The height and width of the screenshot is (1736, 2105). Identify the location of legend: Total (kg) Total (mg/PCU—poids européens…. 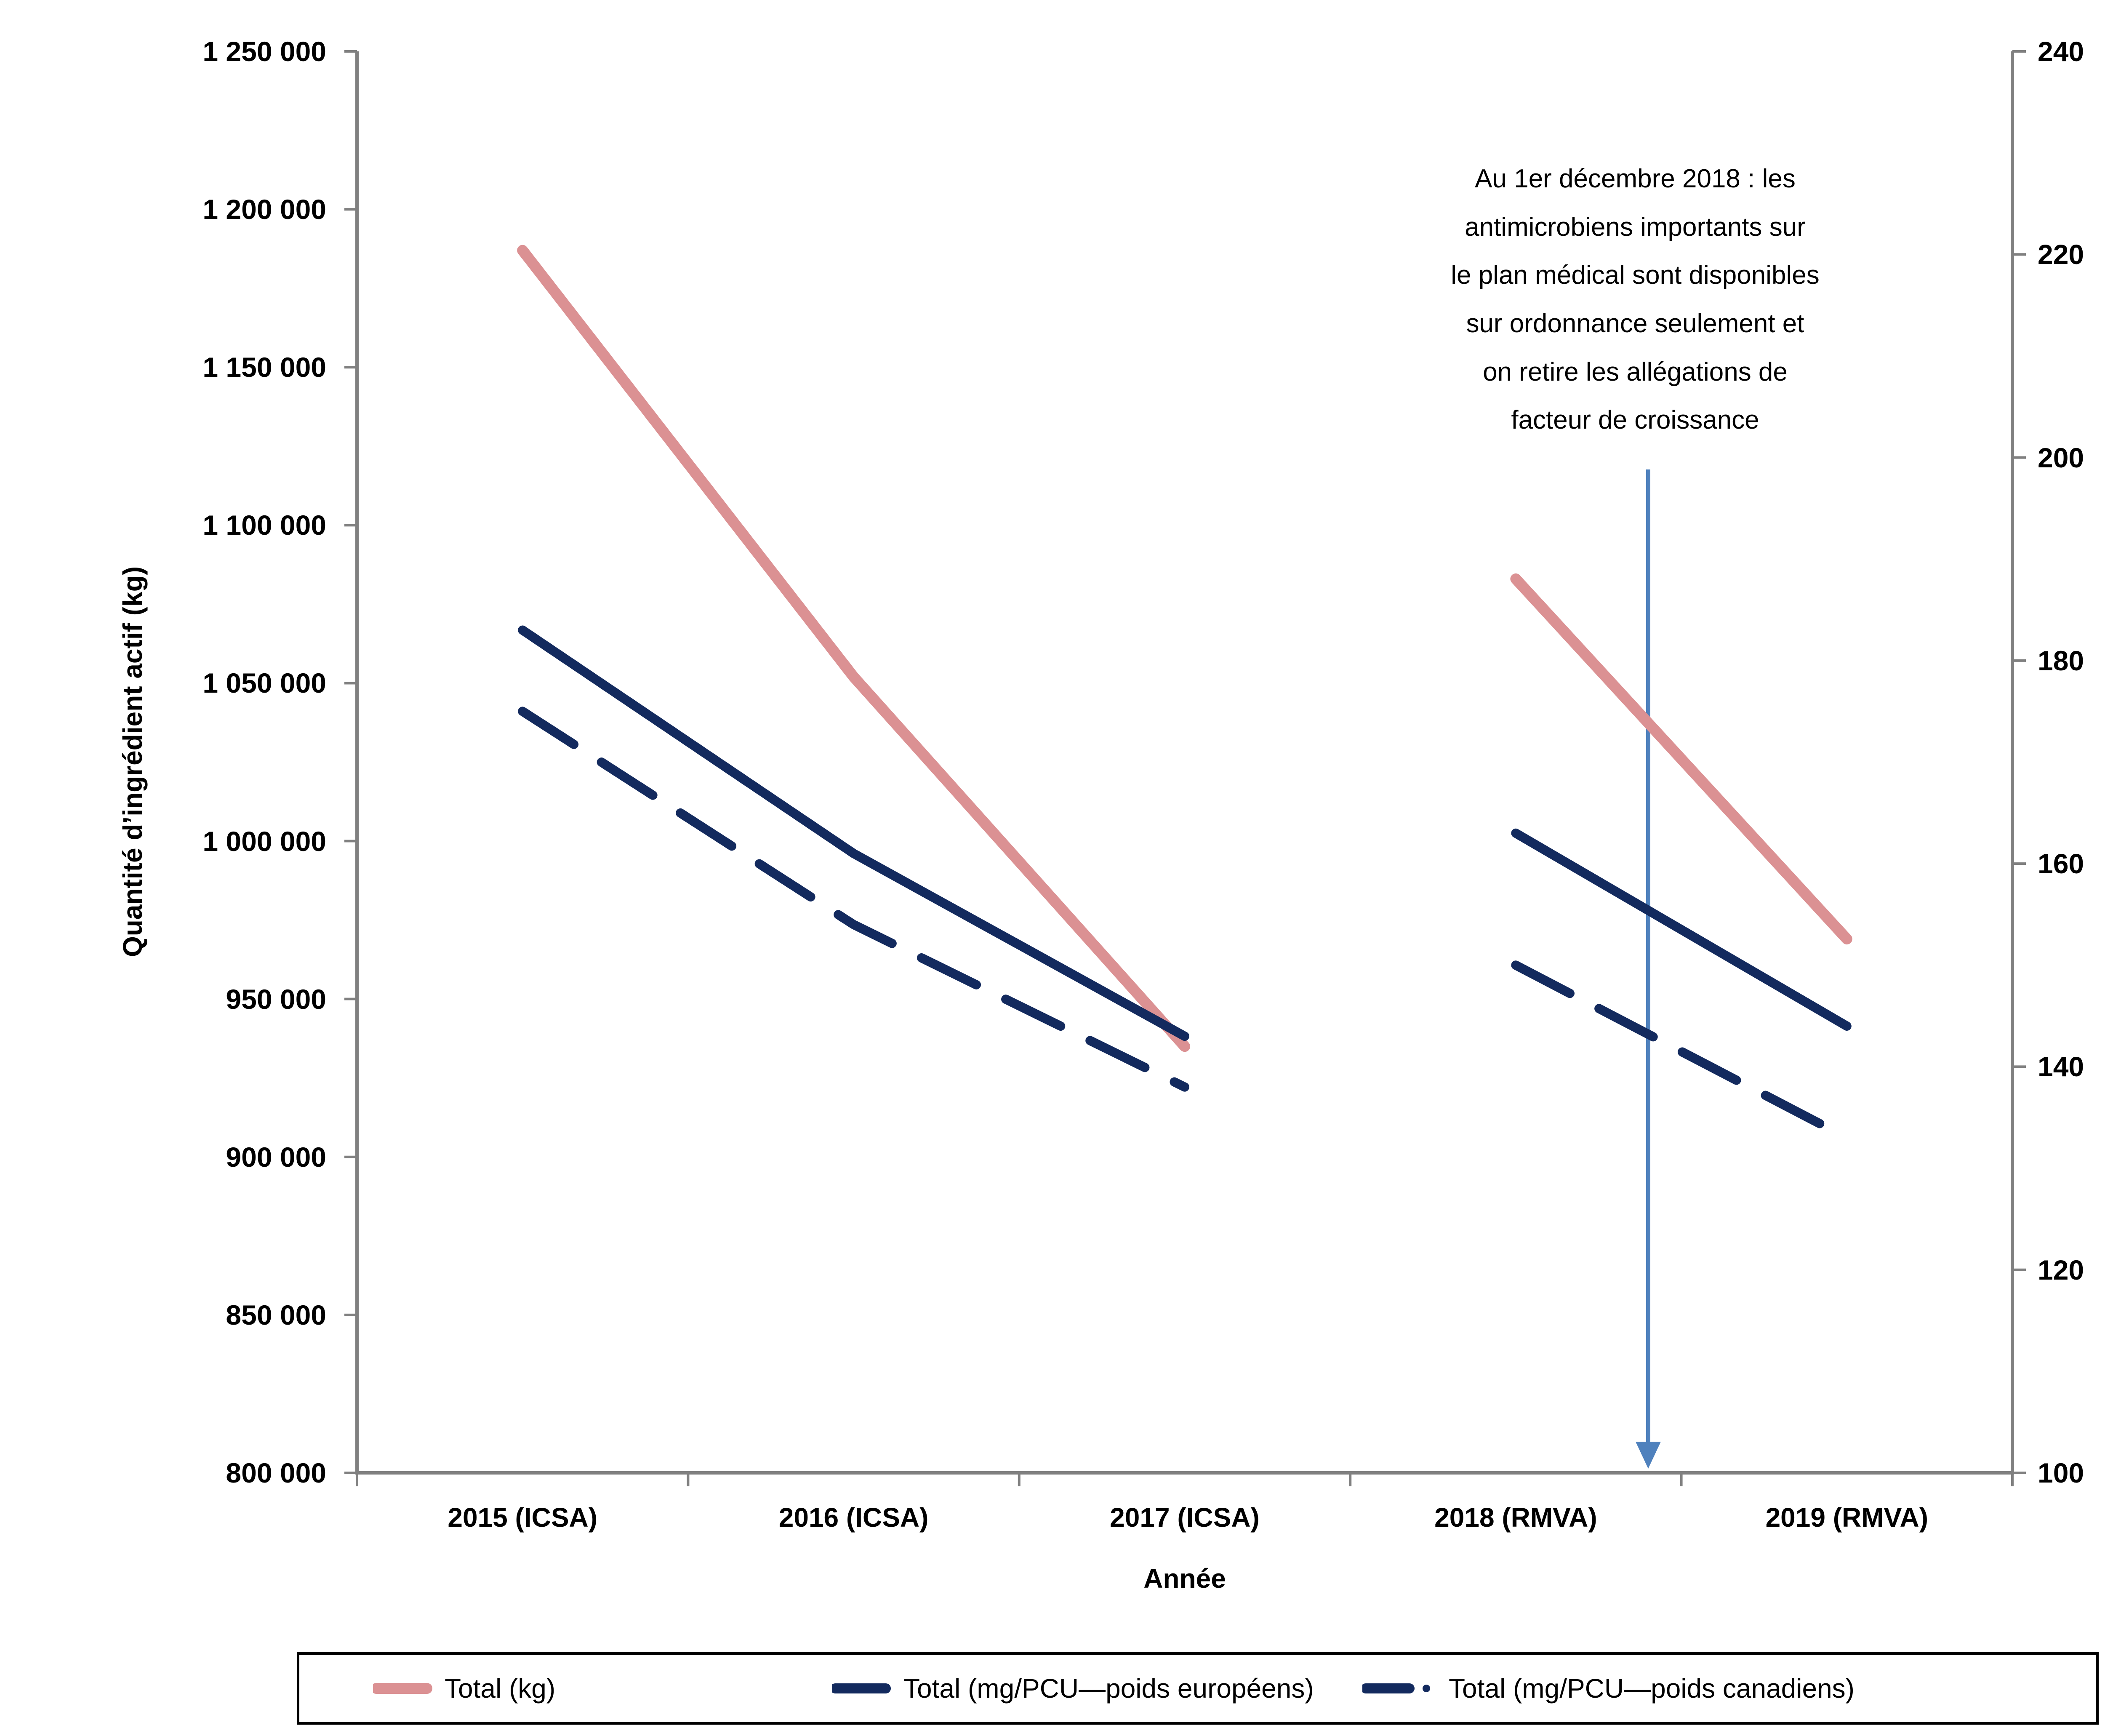
(1198, 1688).